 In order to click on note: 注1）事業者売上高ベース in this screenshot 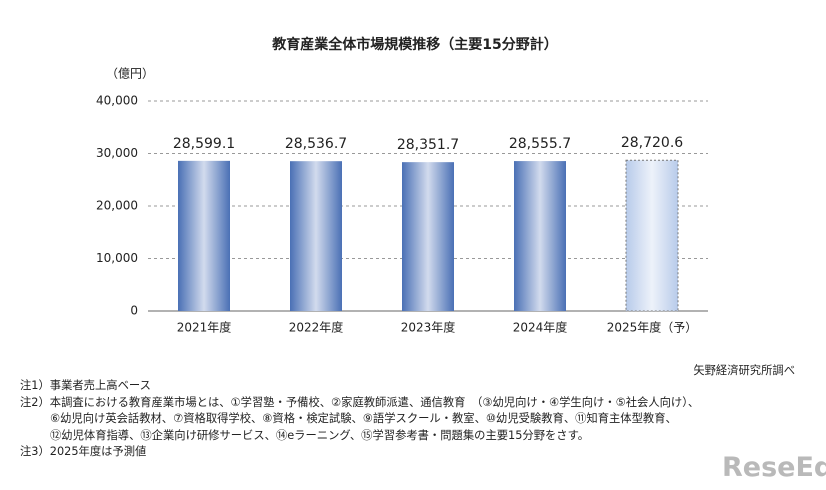, I will do `click(85, 385)`.